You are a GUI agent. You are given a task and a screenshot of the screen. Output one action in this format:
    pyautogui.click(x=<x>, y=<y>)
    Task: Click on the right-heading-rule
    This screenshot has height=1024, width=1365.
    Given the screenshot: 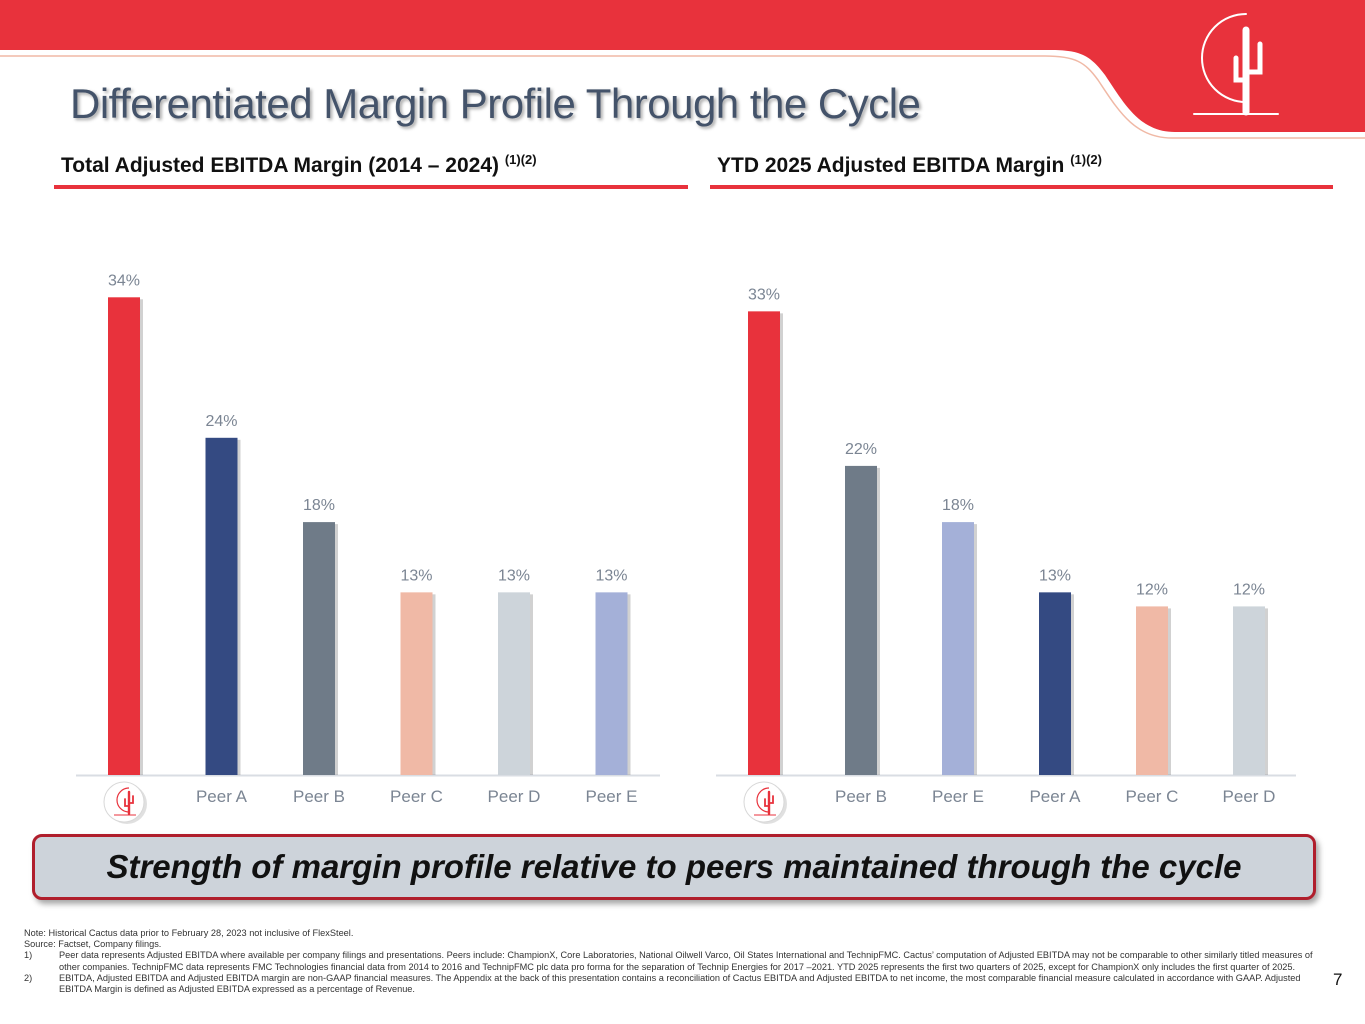 What is the action you would take?
    pyautogui.click(x=1021, y=187)
    